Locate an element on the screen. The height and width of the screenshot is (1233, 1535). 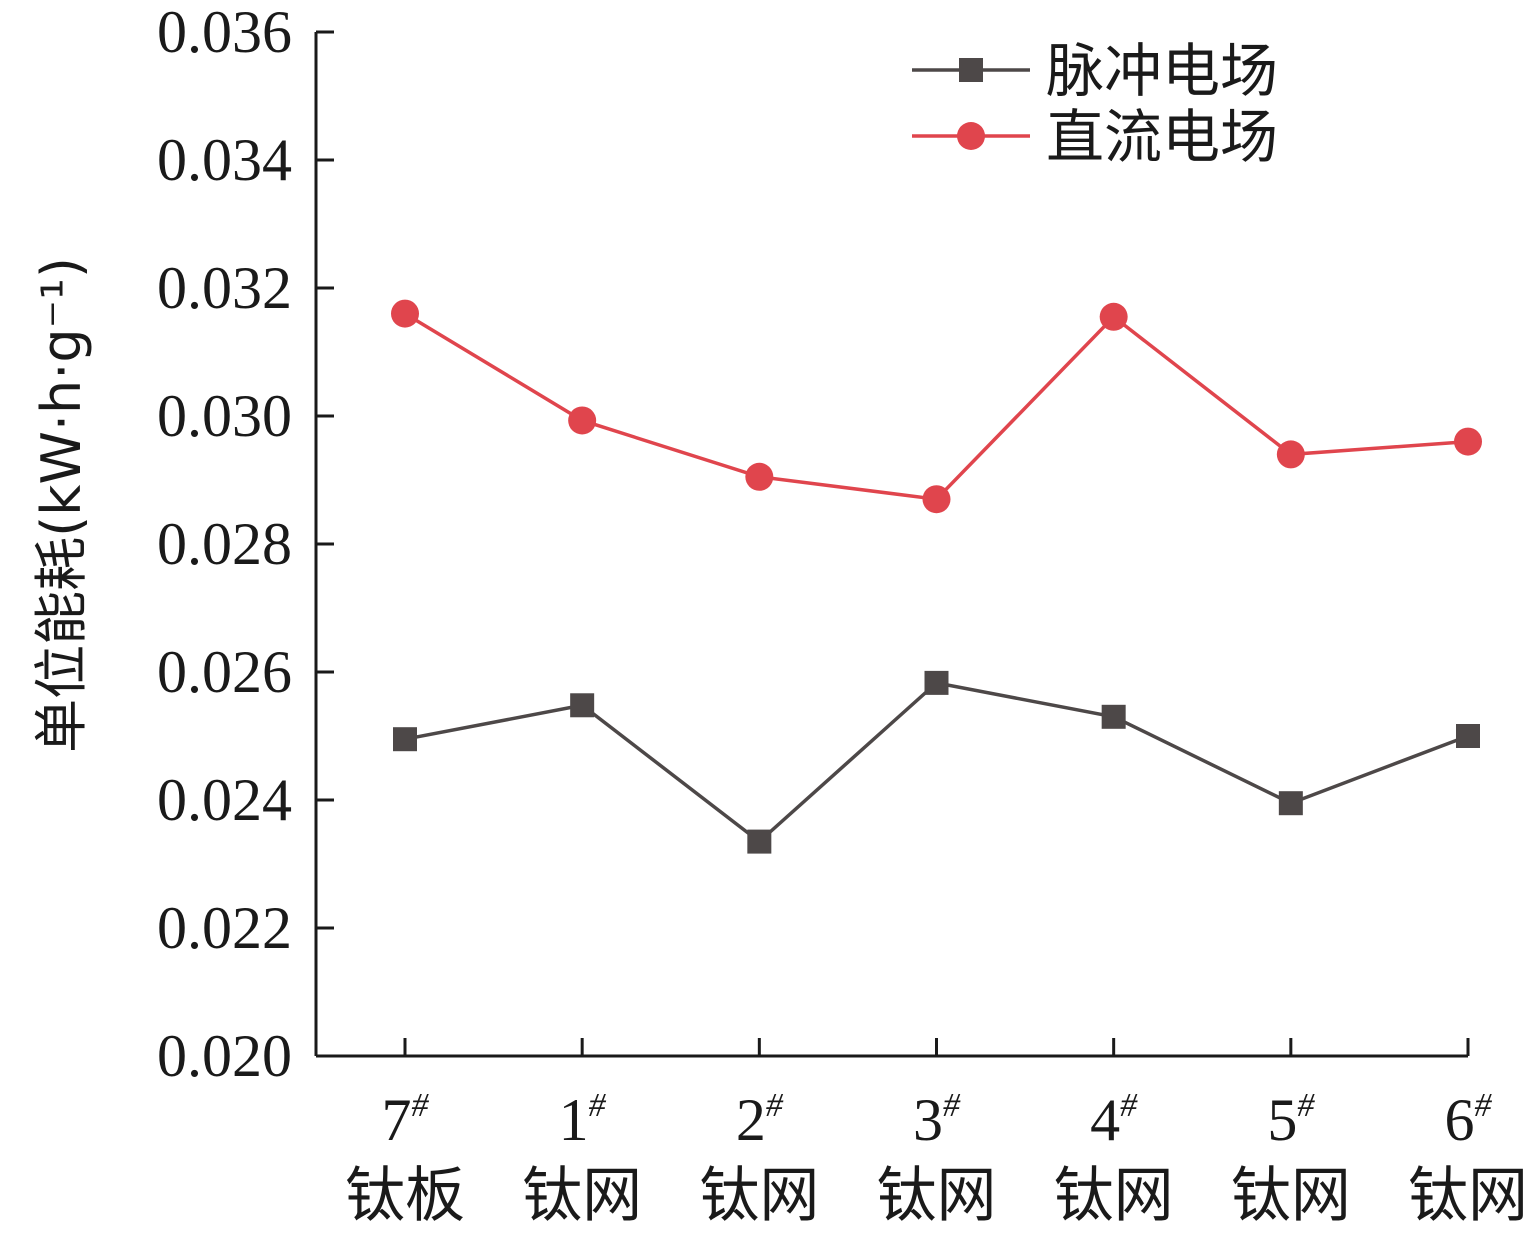
x-tick-label-number: 2# is located at coordinates (760, 1120).